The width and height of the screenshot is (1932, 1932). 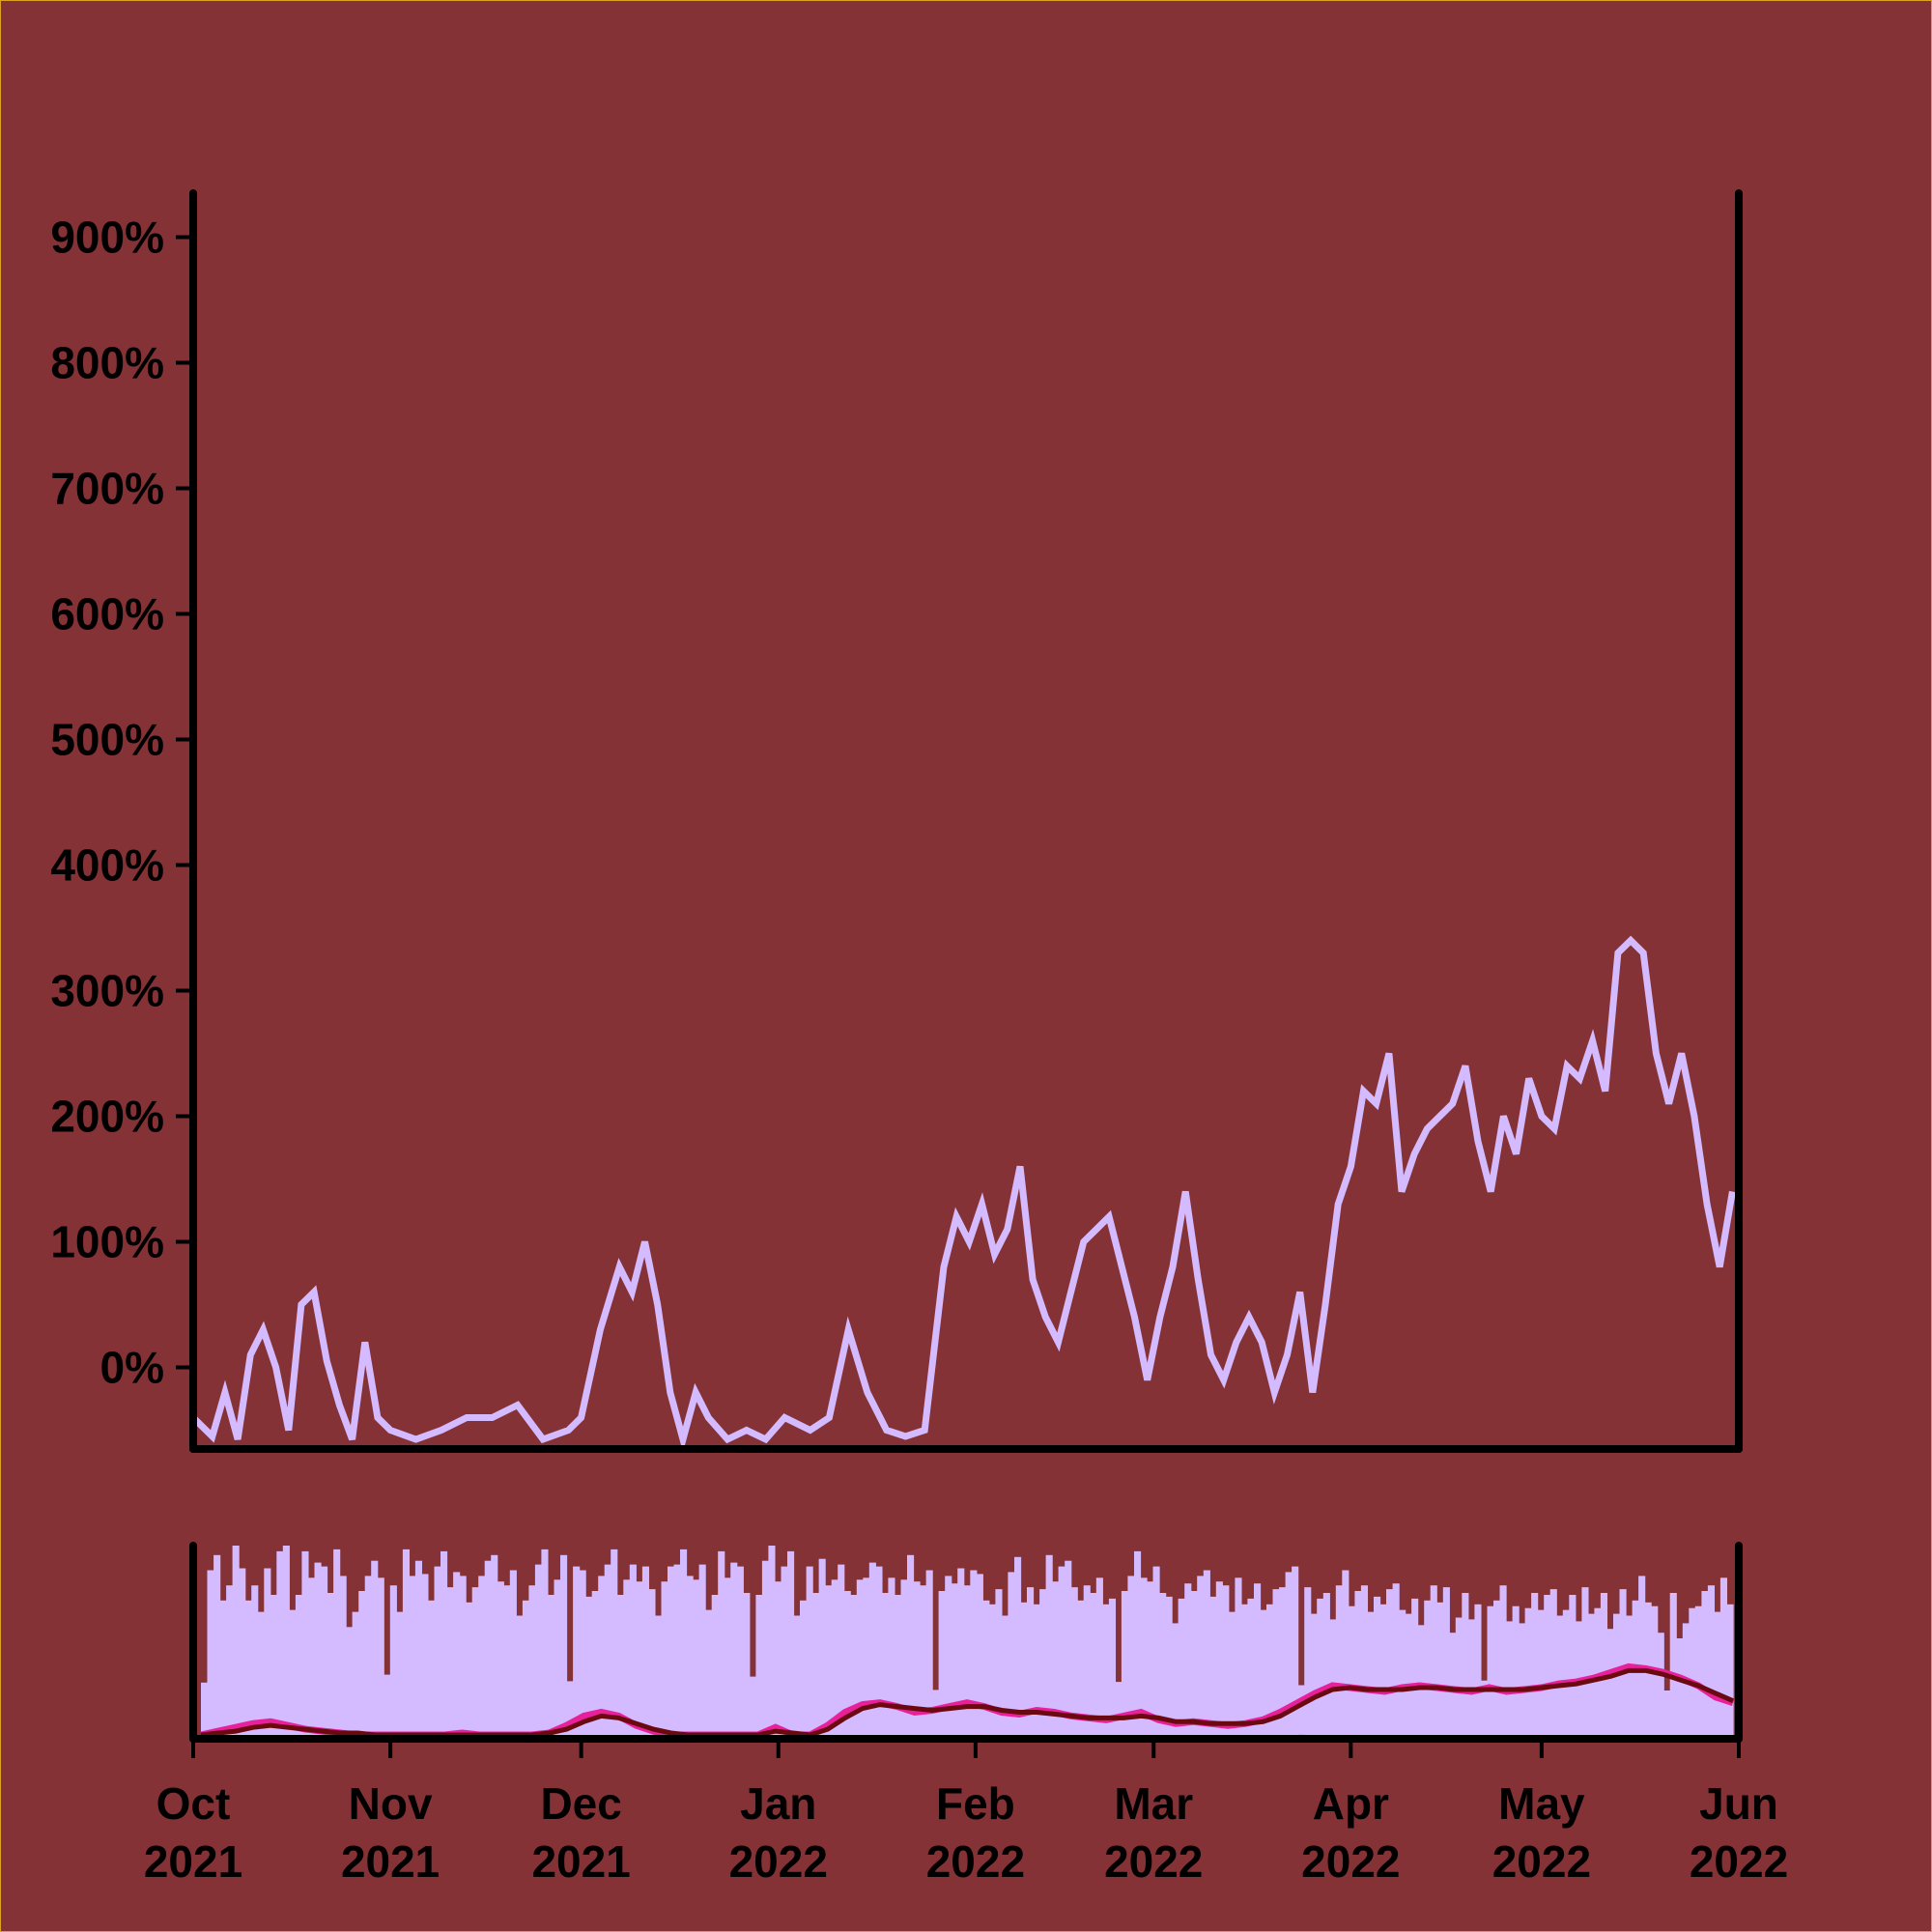 I want to click on y-tick-label: 200%, so click(x=107, y=1117).